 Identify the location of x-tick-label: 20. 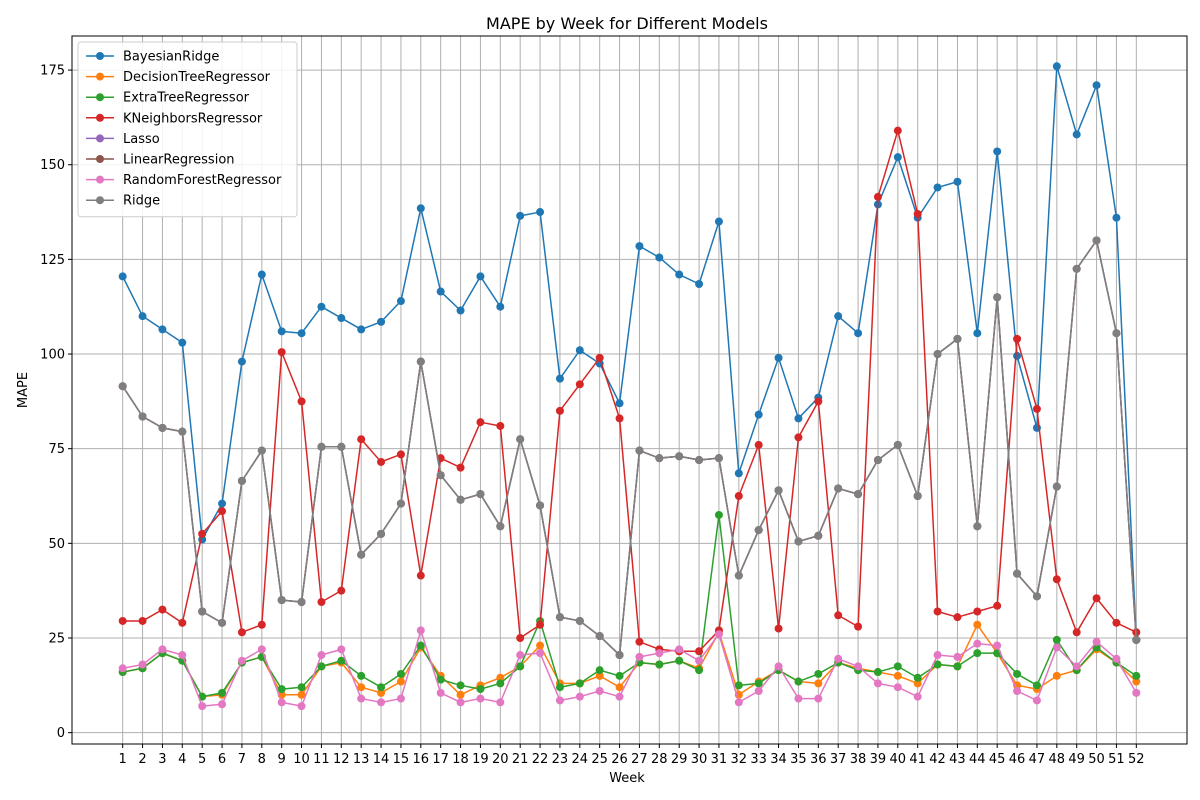
(500, 759).